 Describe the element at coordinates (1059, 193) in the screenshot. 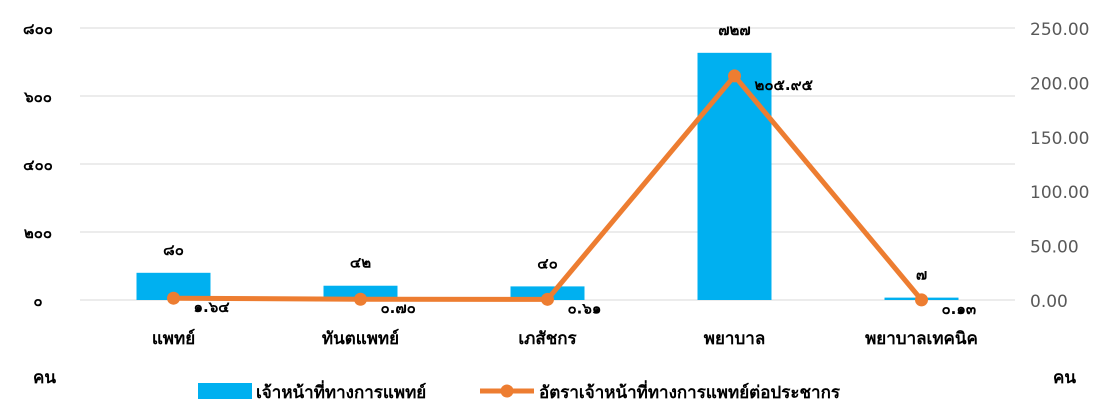

I see `y-right-tick-label: 100.00` at that location.